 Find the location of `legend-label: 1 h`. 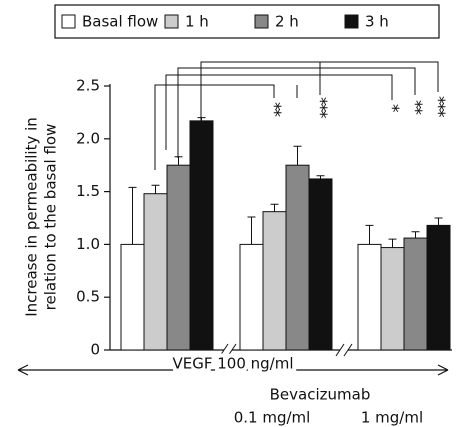

legend-label: 1 h is located at coordinates (197, 22).